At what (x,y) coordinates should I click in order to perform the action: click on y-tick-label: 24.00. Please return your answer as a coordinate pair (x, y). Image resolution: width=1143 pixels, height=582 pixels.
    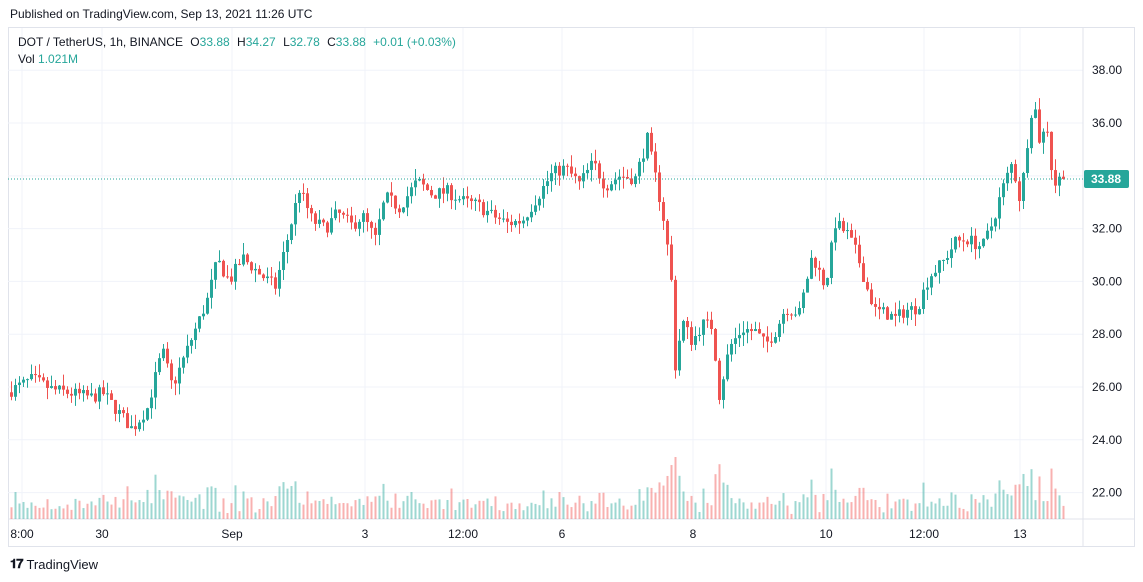
    Looking at the image, I should click on (1107, 440).